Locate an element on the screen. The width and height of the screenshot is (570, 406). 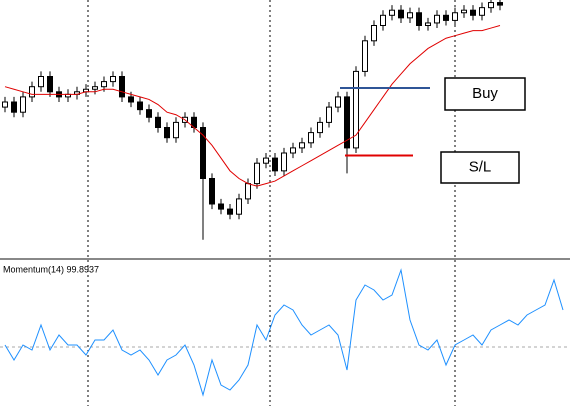
level-label: S/L is located at coordinates (480, 166).